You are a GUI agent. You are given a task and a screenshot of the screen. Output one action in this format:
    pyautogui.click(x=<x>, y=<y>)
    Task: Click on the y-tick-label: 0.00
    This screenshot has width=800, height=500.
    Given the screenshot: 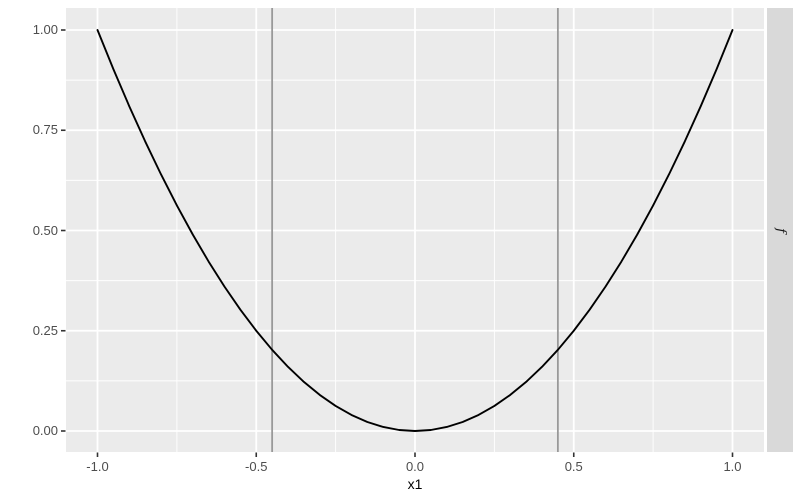 What is the action you would take?
    pyautogui.click(x=45, y=430)
    